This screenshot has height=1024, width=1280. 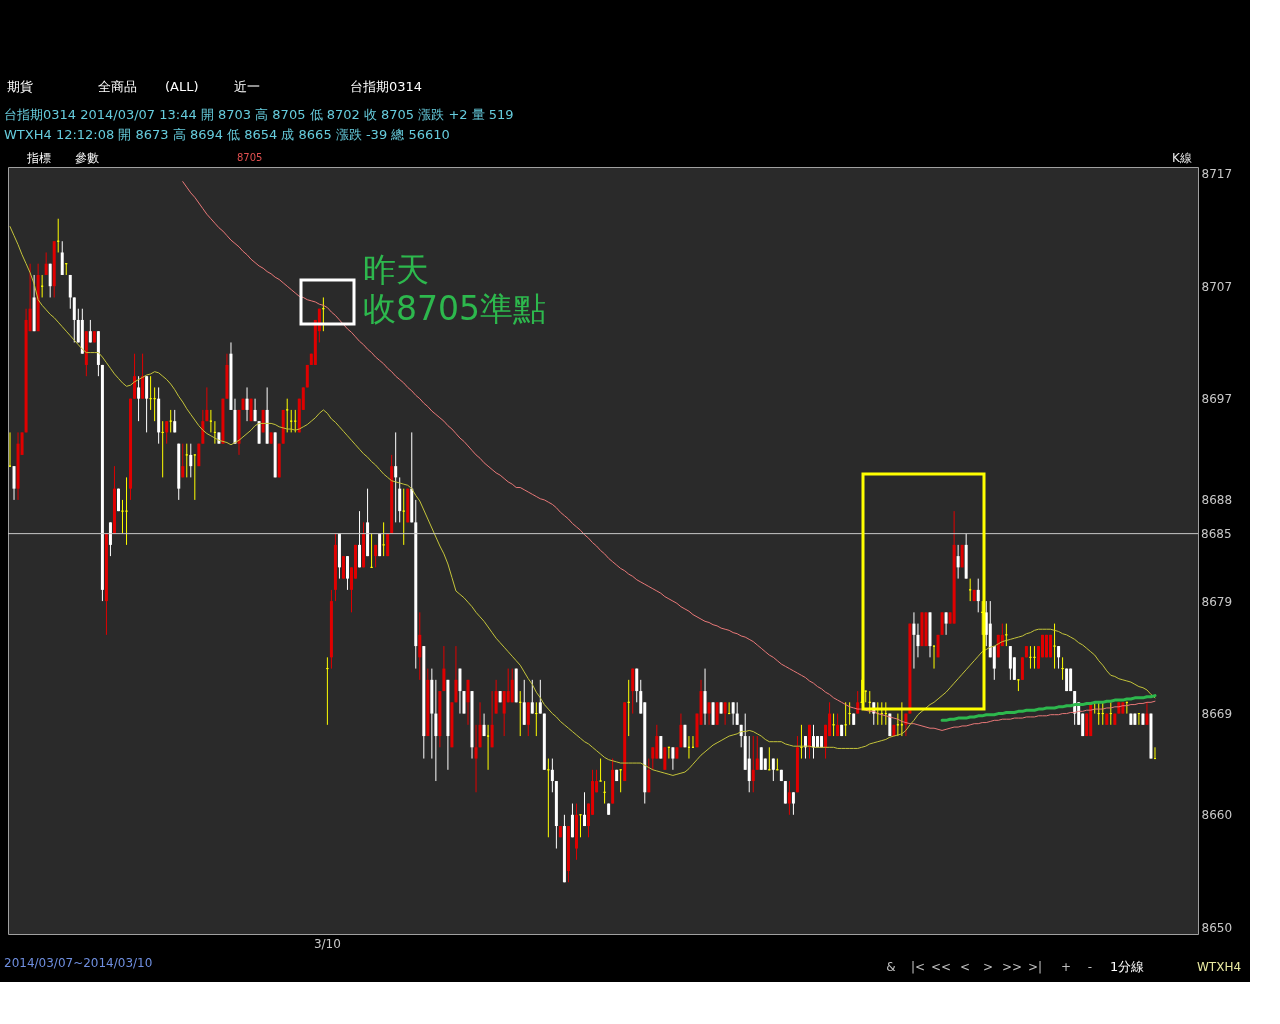 I want to click on text: 期貨, so click(x=20, y=86).